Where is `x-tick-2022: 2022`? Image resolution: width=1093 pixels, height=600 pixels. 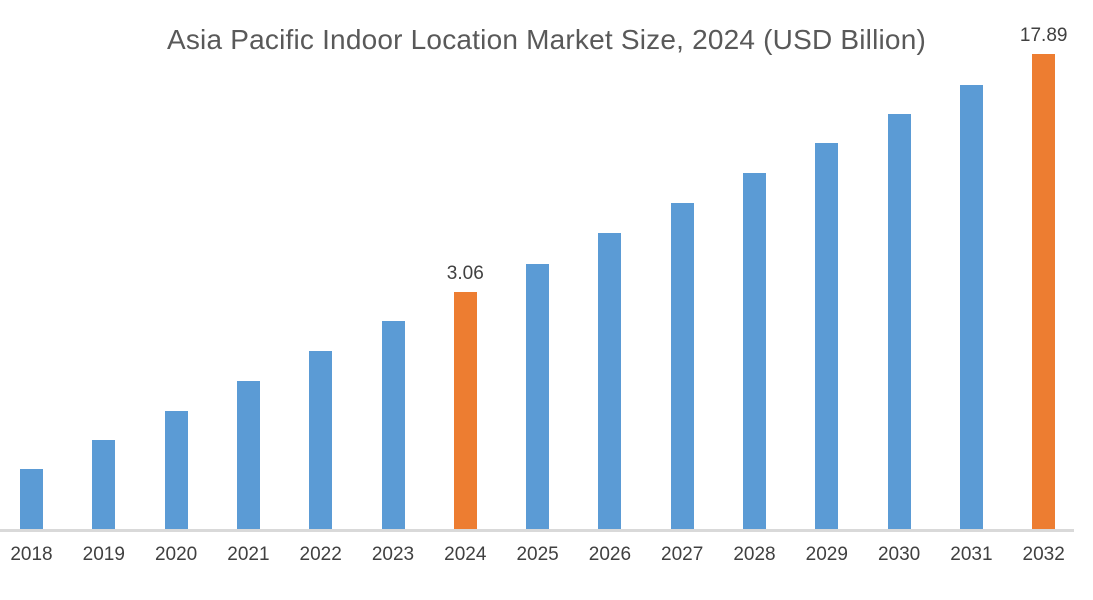 x-tick-2022: 2022 is located at coordinates (320, 554).